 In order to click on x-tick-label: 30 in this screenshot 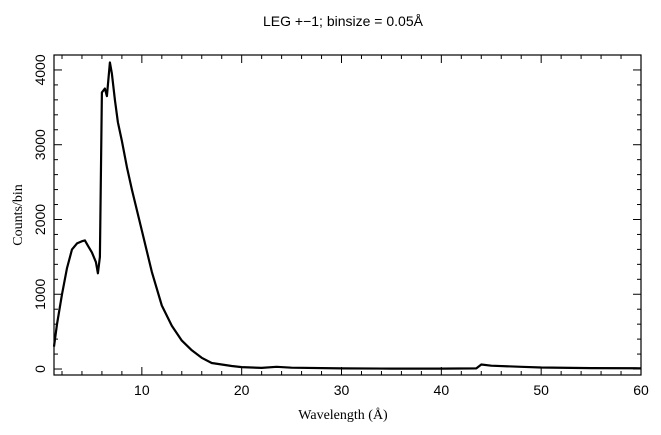, I will do `click(342, 390)`.